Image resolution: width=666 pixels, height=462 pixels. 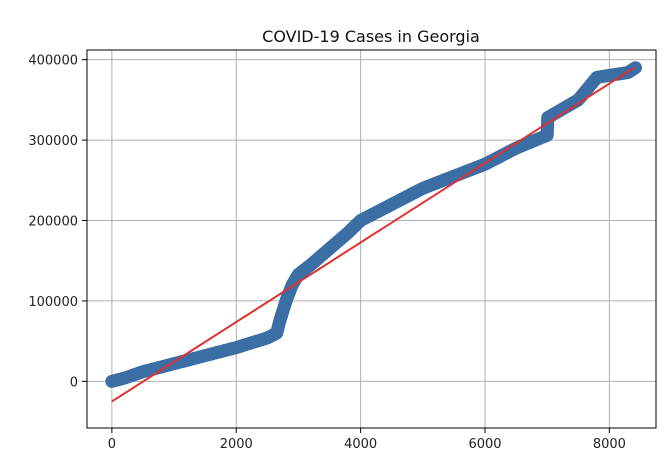 What do you see at coordinates (53, 302) in the screenshot?
I see `y-tick-label: 100000` at bounding box center [53, 302].